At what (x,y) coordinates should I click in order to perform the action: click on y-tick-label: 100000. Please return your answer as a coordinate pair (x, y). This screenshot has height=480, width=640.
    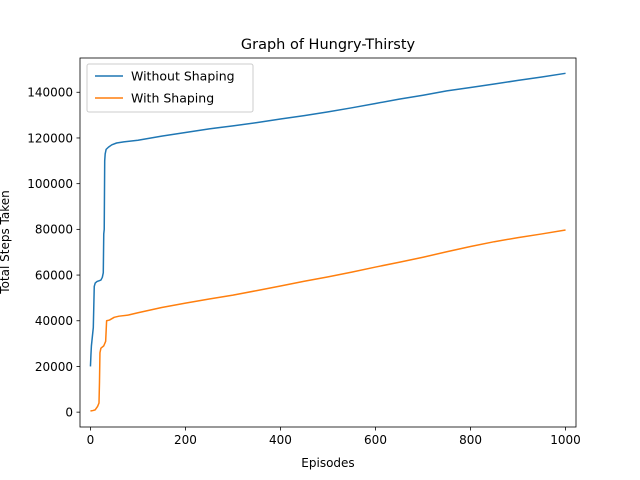
    Looking at the image, I should click on (50, 184).